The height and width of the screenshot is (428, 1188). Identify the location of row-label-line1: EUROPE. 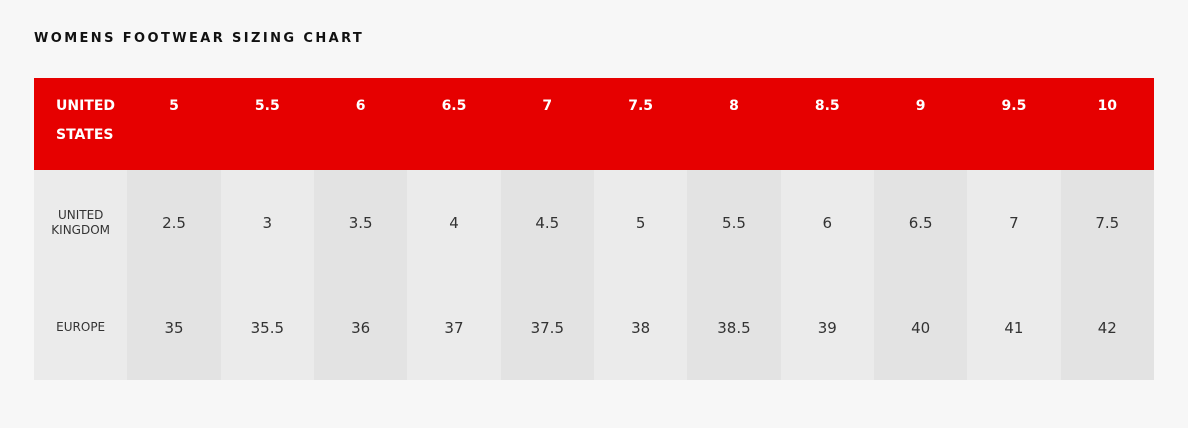
(81, 327).